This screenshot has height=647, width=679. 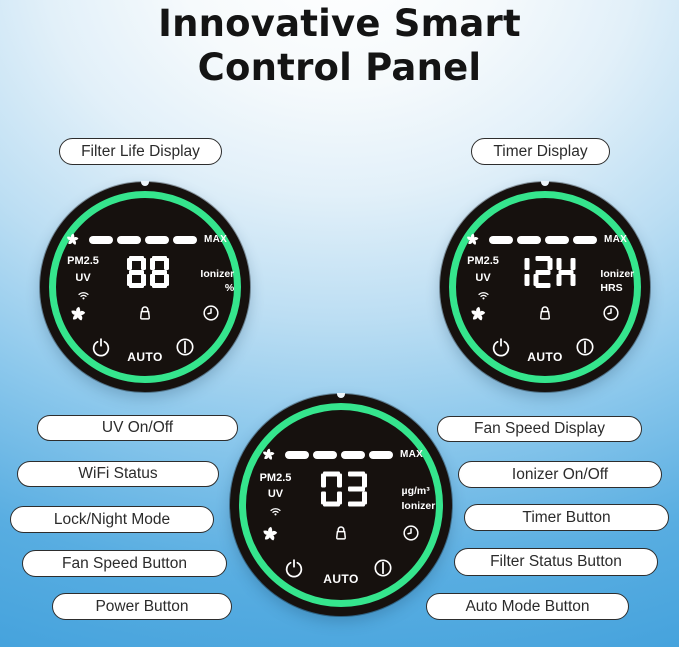 I want to click on unit-line2: Ionizer, so click(x=418, y=505).